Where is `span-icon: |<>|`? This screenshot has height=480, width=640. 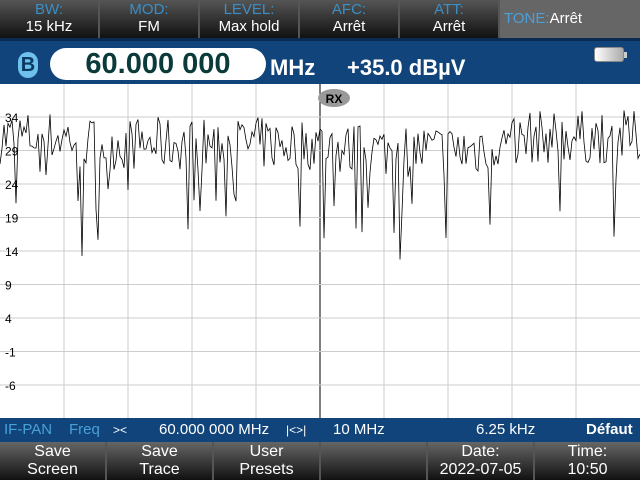
span-icon: |<>| is located at coordinates (296, 430).